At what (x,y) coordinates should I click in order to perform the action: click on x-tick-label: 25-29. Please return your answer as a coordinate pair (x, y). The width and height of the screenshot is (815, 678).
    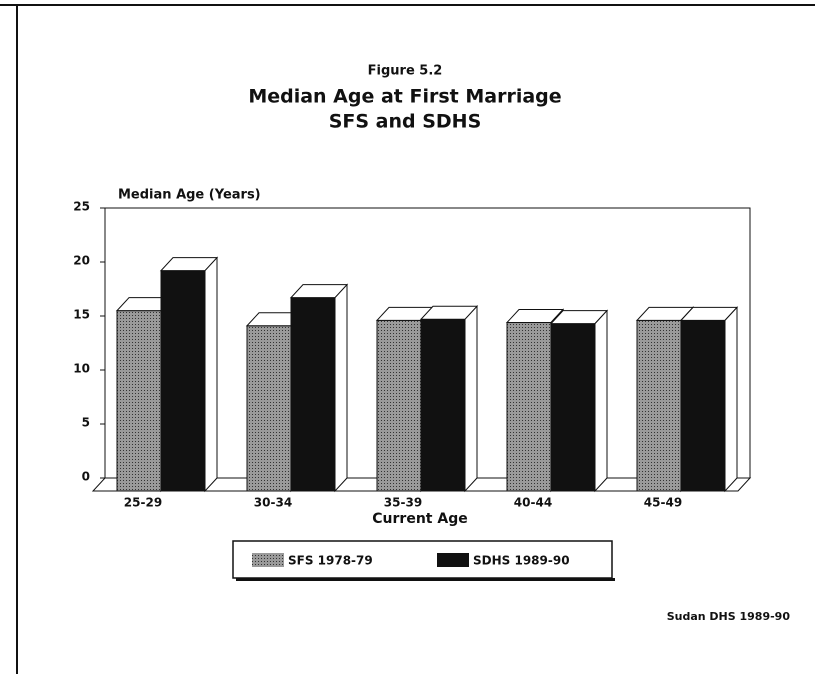
    Looking at the image, I should click on (143, 503).